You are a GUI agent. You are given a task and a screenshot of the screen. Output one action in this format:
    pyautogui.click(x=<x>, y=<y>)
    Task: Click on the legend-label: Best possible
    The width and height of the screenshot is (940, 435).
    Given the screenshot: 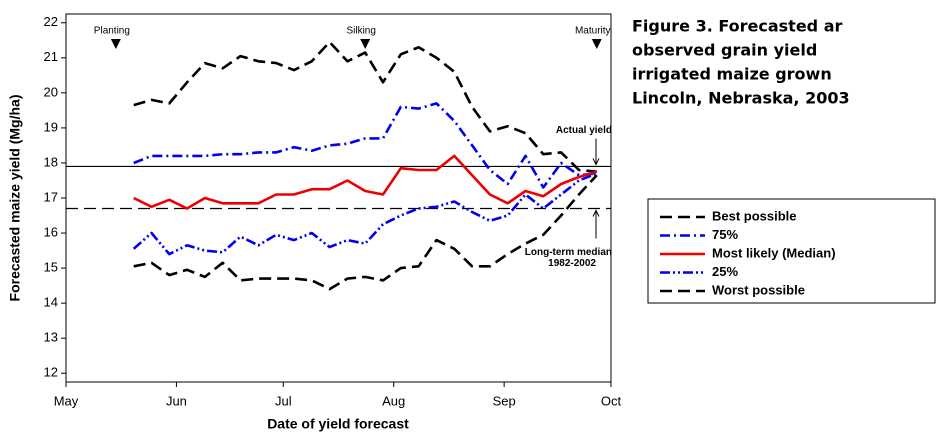 What is the action you would take?
    pyautogui.click(x=754, y=215)
    